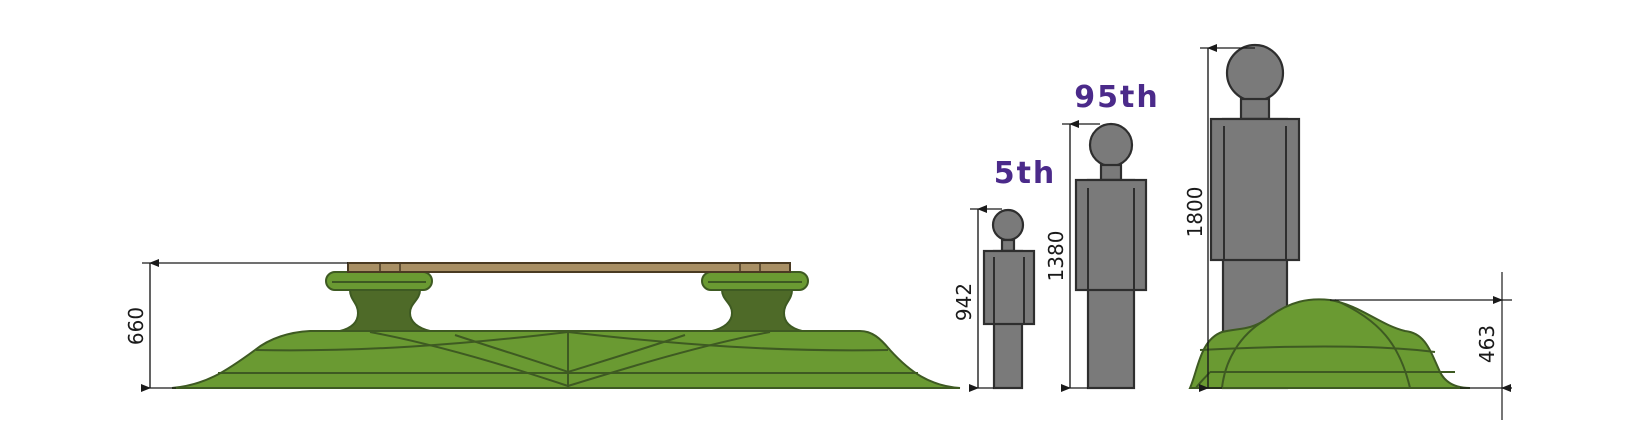  Describe the element at coordinates (977, 298) in the screenshot. I see `dimension-person-5th: 942` at that location.